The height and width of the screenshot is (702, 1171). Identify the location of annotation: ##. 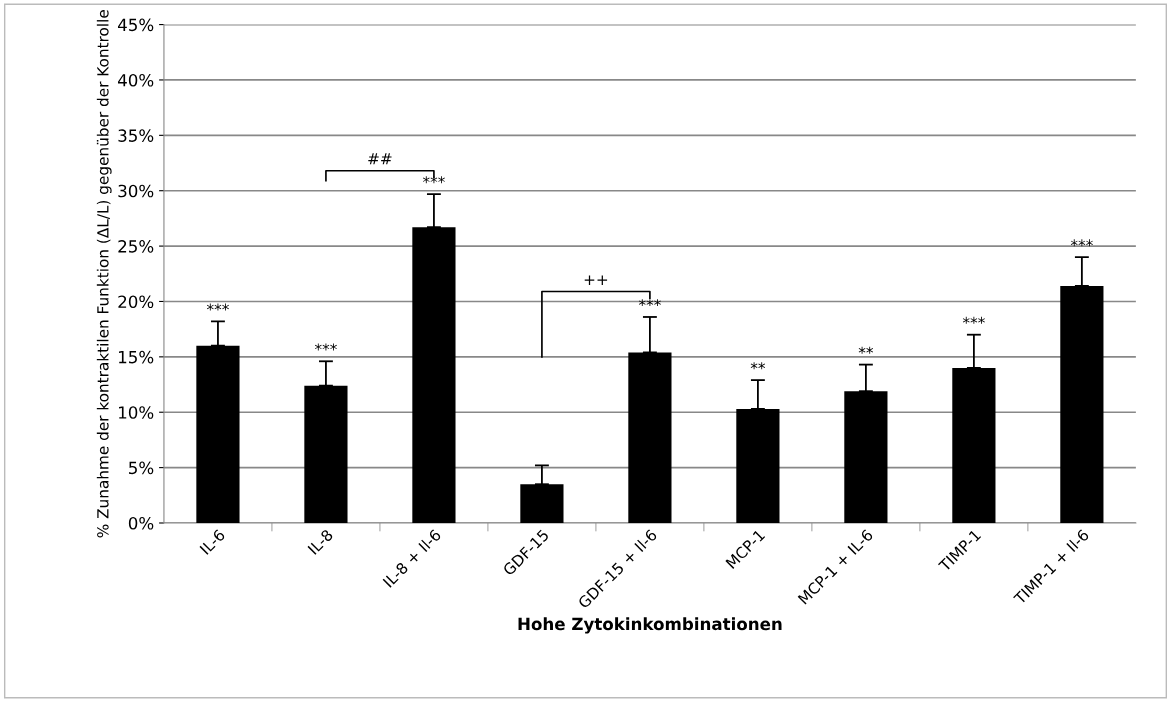
(380, 159).